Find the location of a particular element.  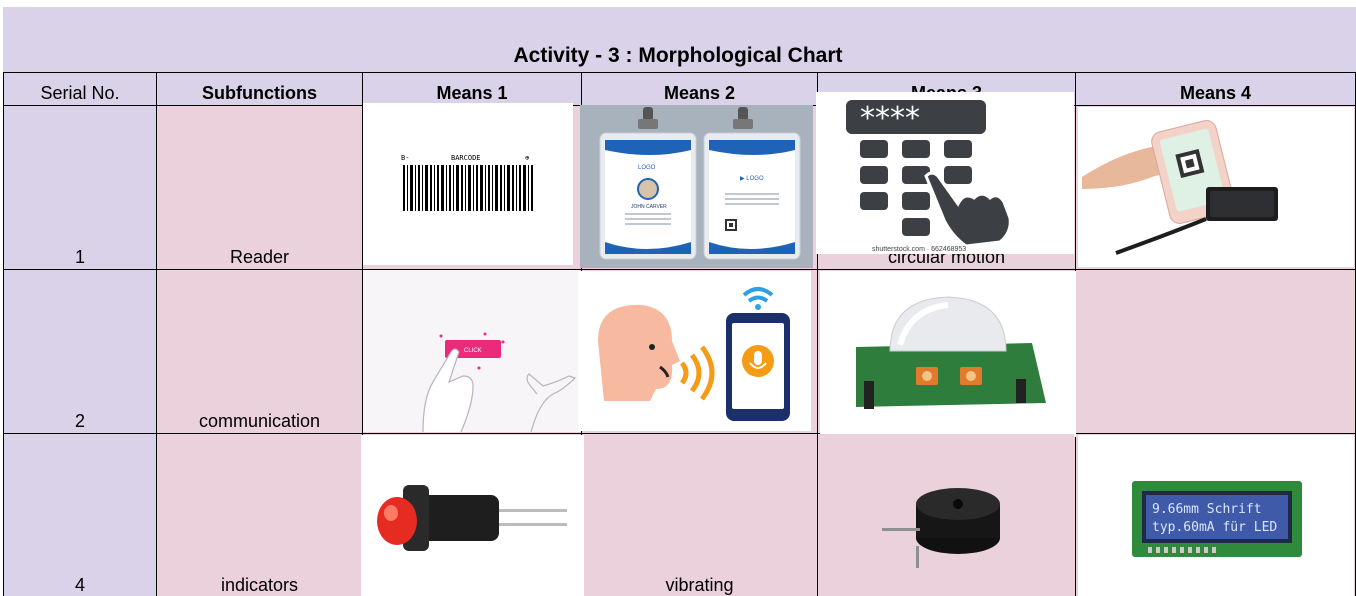

header-serial: Serial No. is located at coordinates (80, 89).